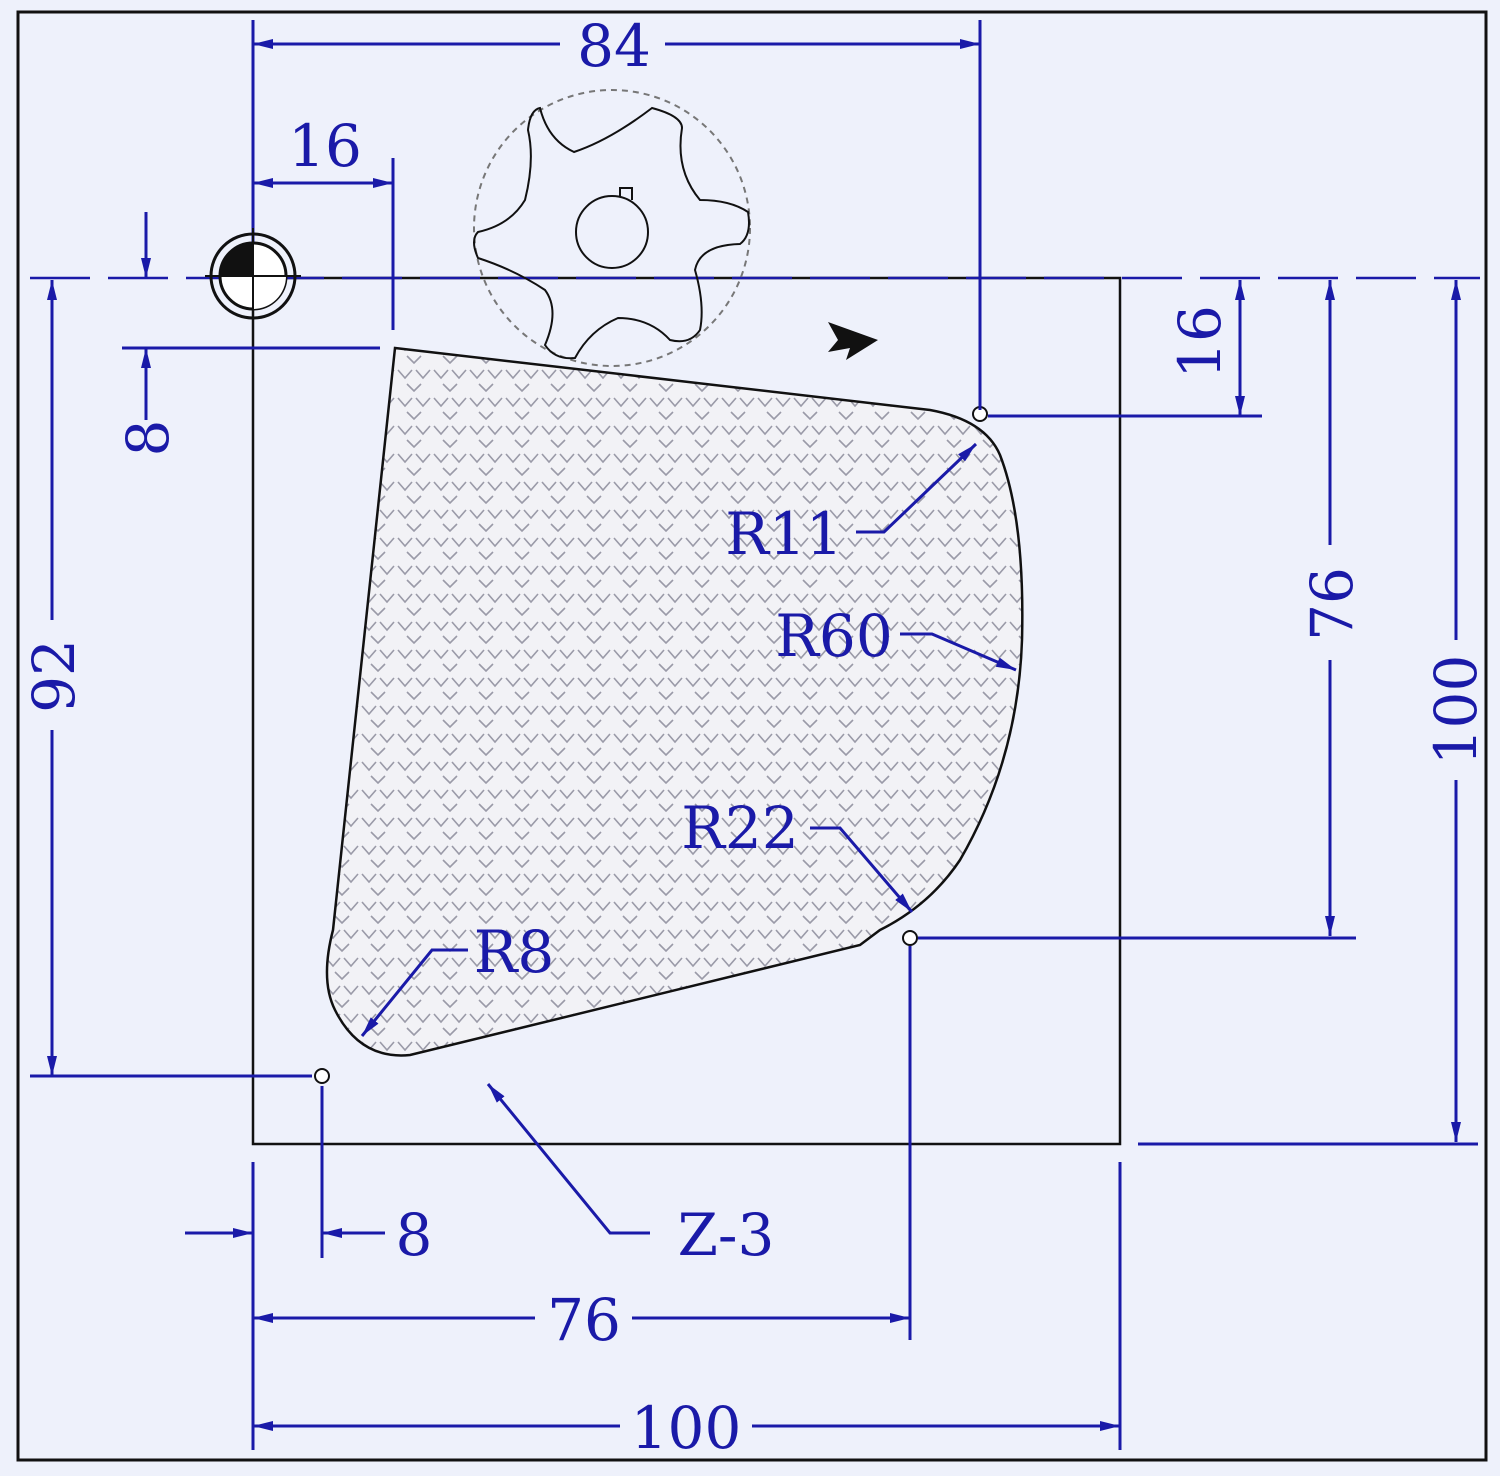 Image resolution: width=1500 pixels, height=1476 pixels. I want to click on z-depth-label: Z-3, so click(726, 1235).